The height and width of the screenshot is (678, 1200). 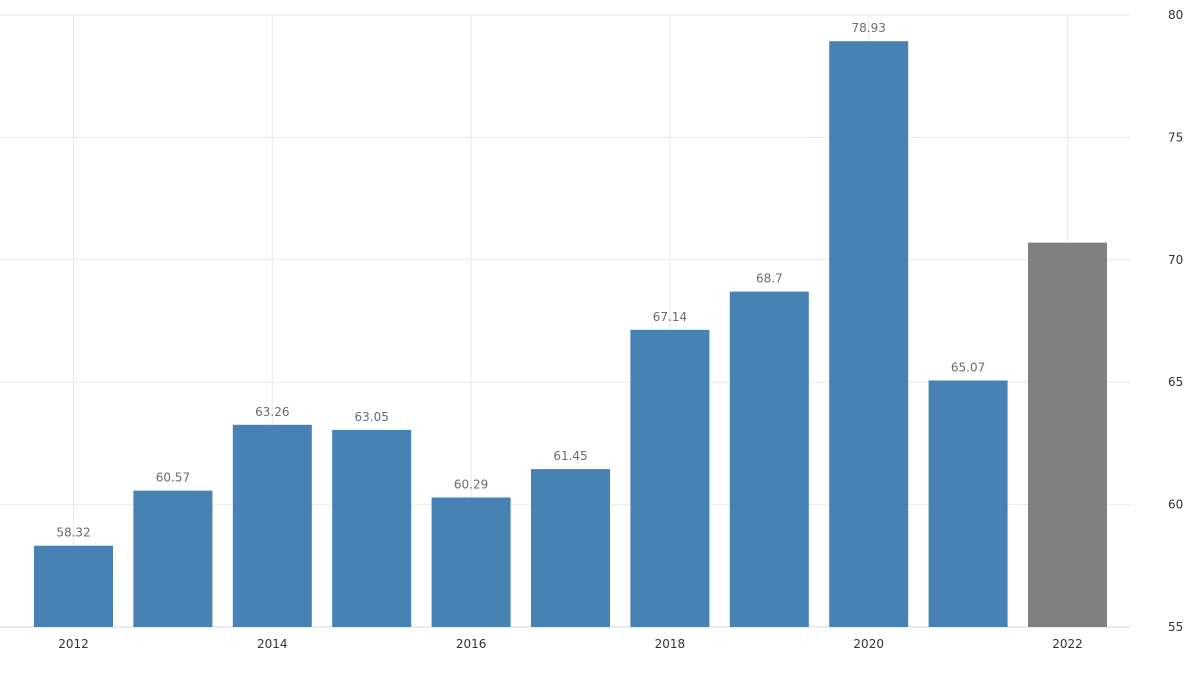 I want to click on x-tick-label: 2018, so click(x=670, y=644).